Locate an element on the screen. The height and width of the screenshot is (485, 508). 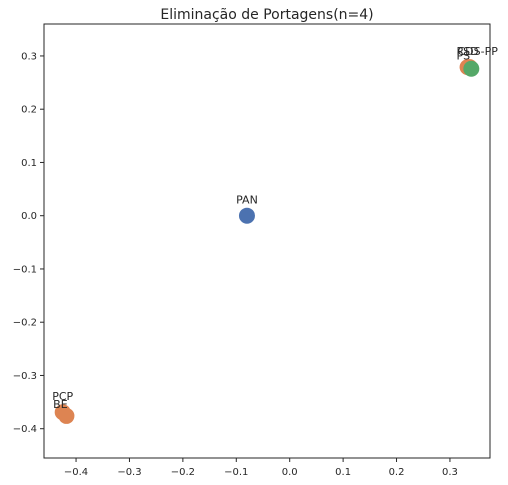
x-tick-label: −0.1 is located at coordinates (236, 472).